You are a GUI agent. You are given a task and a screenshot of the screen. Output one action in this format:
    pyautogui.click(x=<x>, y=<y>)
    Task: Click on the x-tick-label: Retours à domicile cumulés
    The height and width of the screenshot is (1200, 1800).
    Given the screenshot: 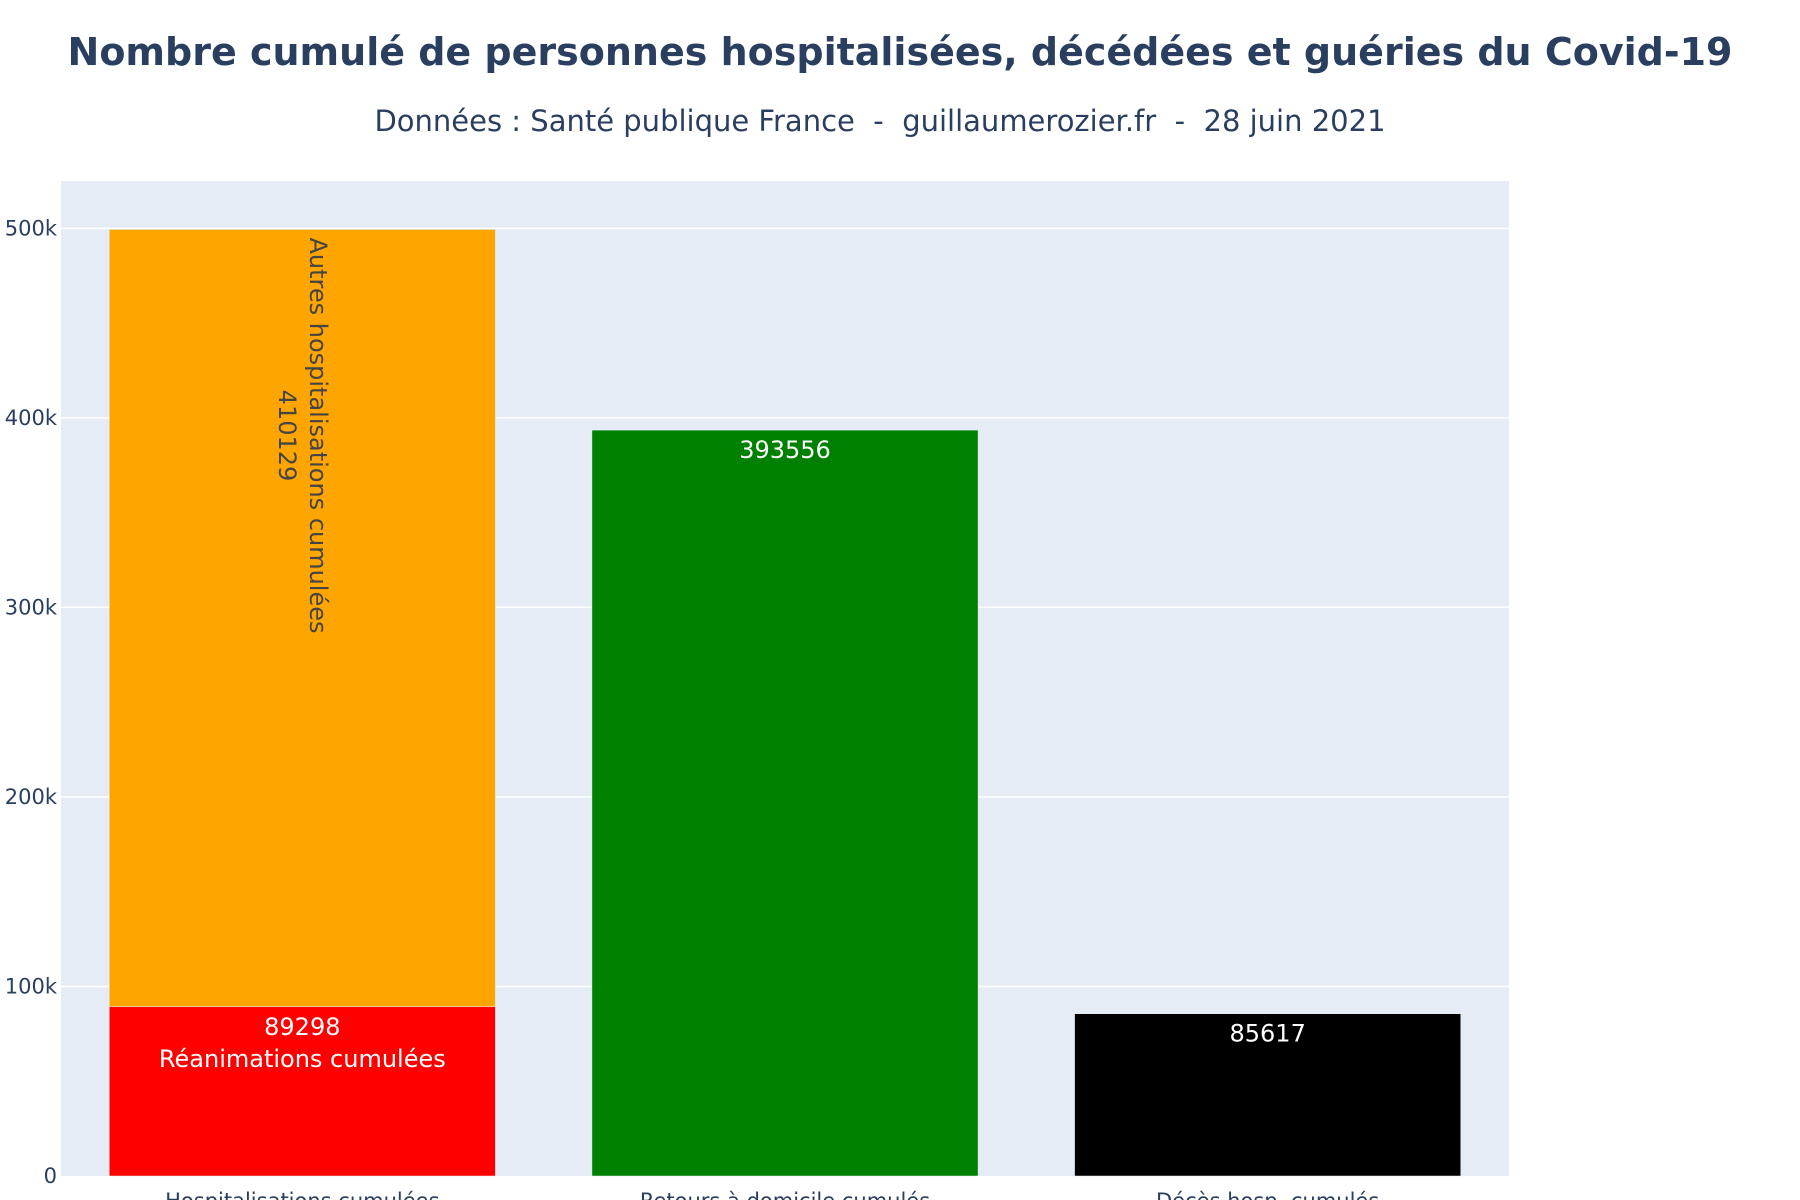 What is the action you would take?
    pyautogui.click(x=785, y=1194)
    